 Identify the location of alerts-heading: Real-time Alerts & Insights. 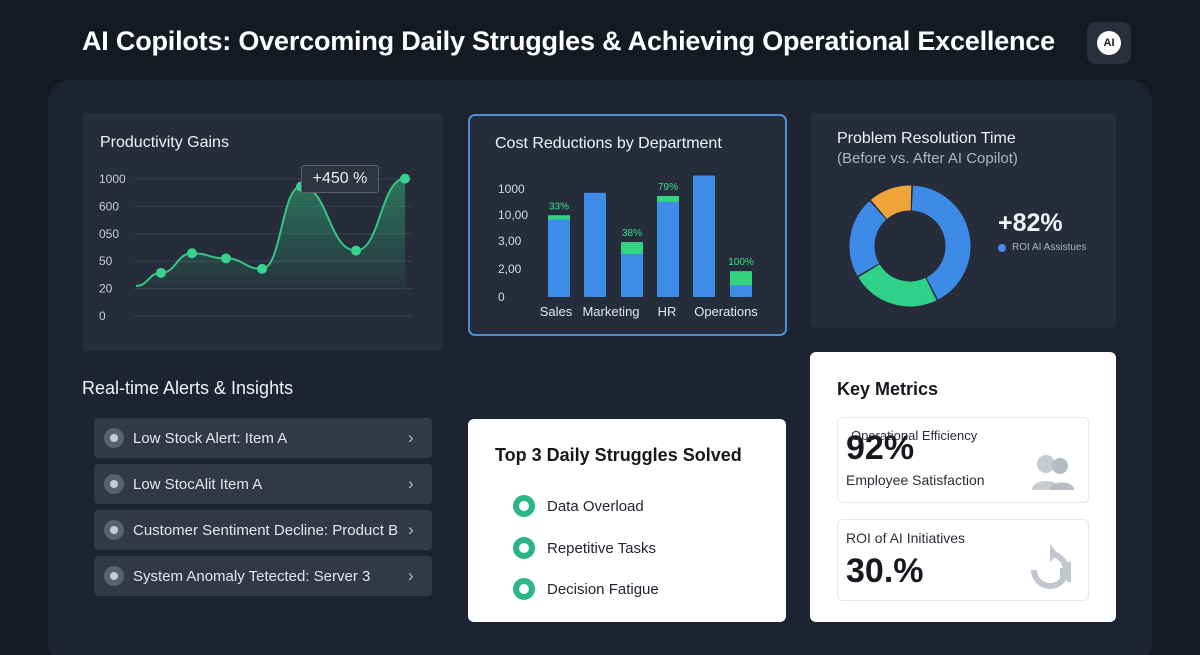
(188, 388).